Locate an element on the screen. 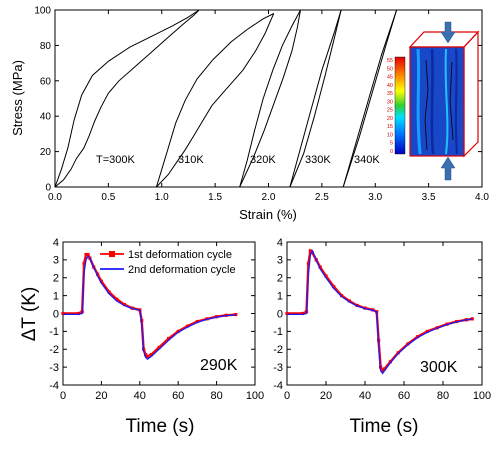 Image resolution: width=500 pixels, height=463 pixels. x-tick-label: 0.5 is located at coordinates (108, 197).